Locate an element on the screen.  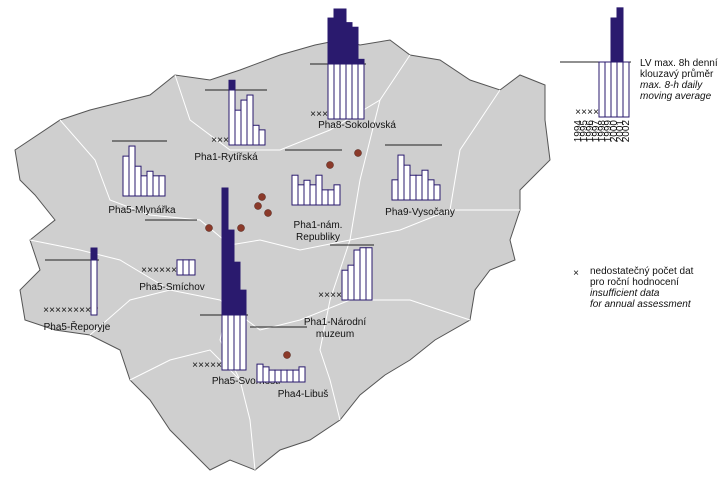
year-label: 1998 is located at coordinates (602, 131).